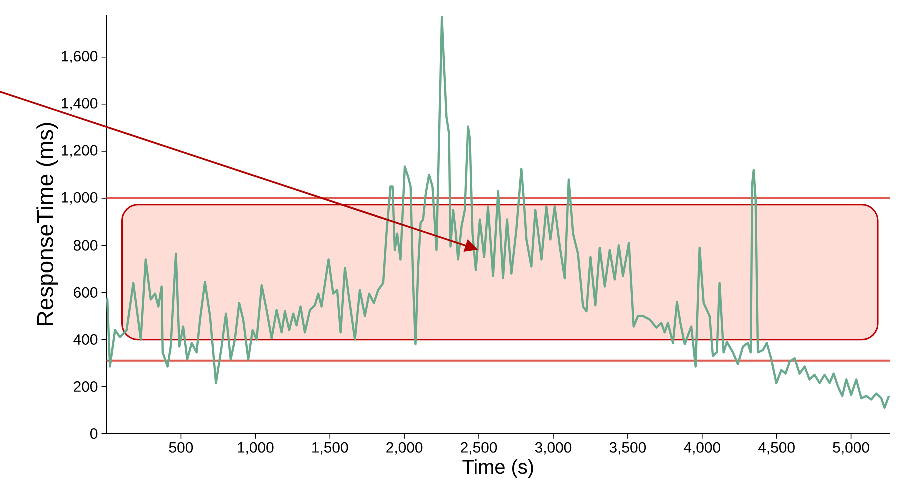 This screenshot has height=494, width=903. Describe the element at coordinates (553, 448) in the screenshot. I see `x-tick-label: 3,000` at that location.